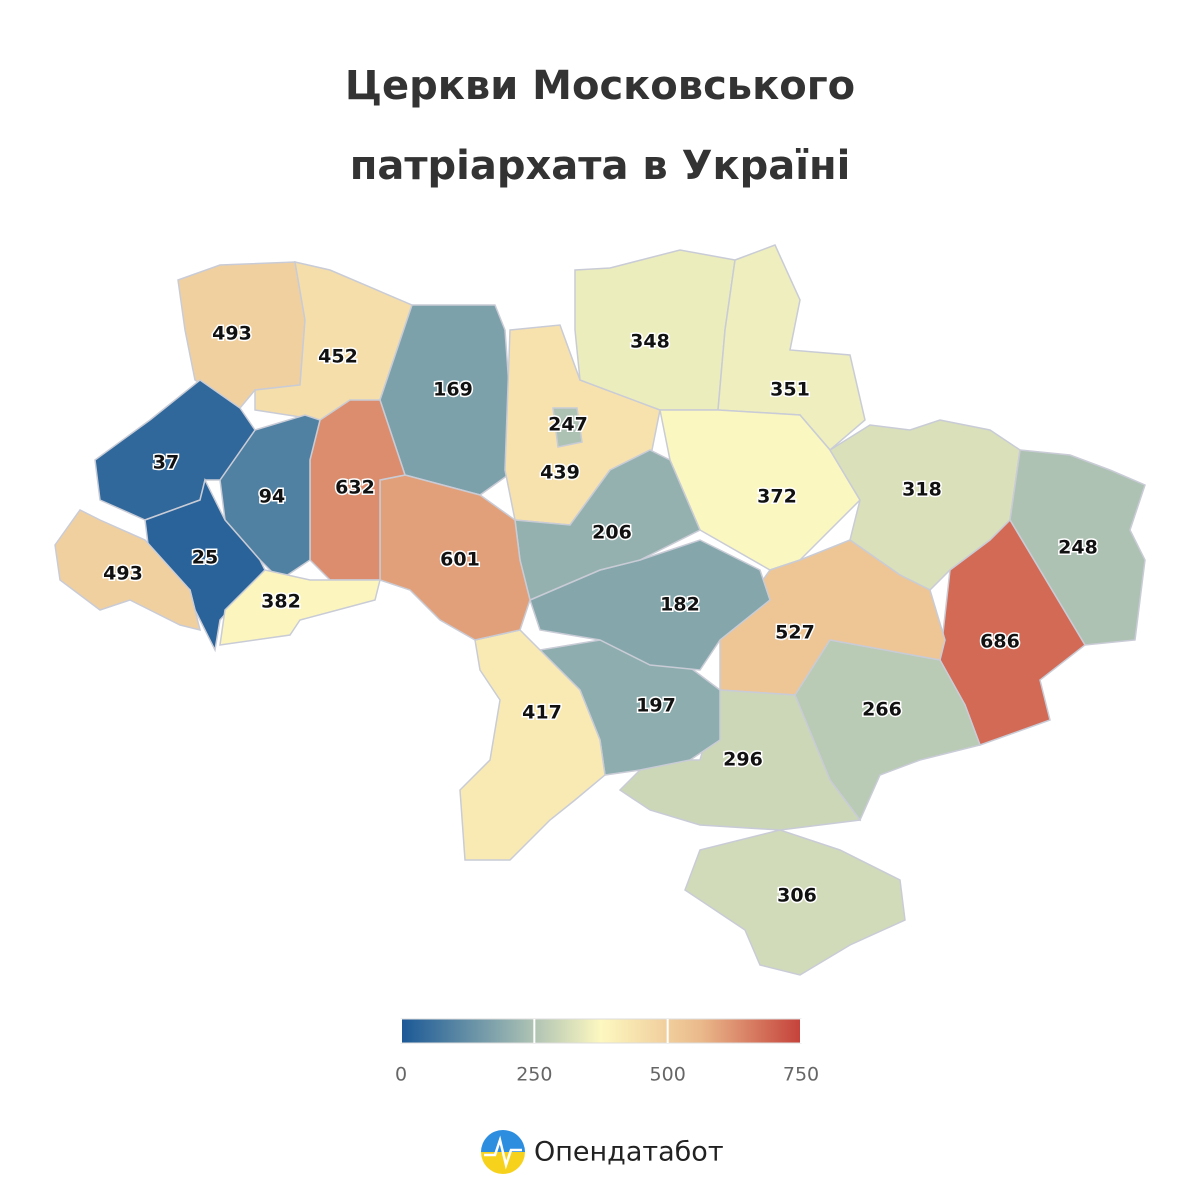 This screenshot has width=1200, height=1204. Describe the element at coordinates (795, 633) in the screenshot. I see `region-value: 527` at that location.